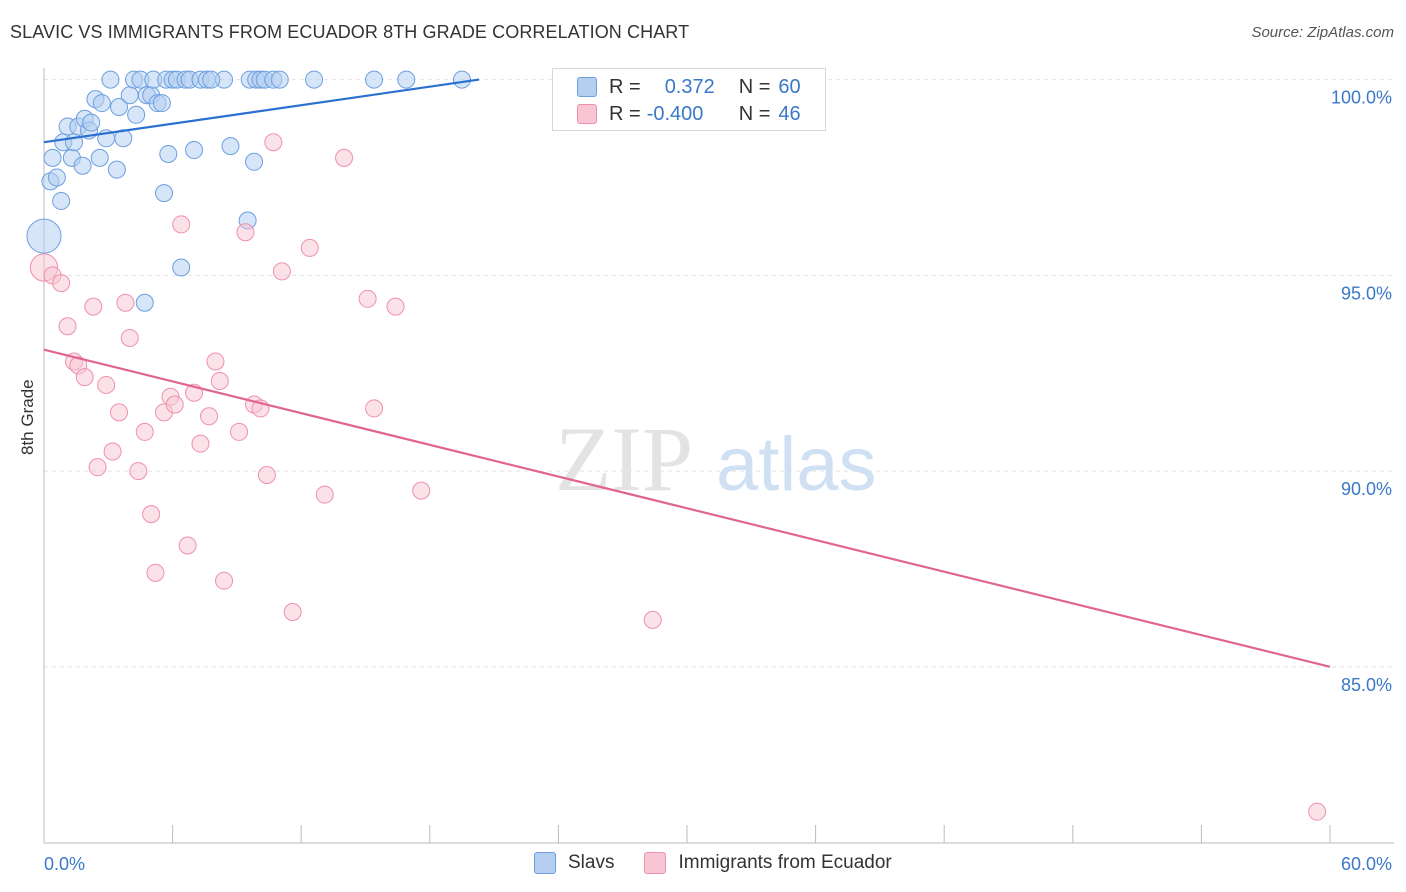 The image size is (1406, 892). Describe the element at coordinates (1322, 32) in the screenshot. I see `source-label: Source: ZipAtlas.com` at that location.